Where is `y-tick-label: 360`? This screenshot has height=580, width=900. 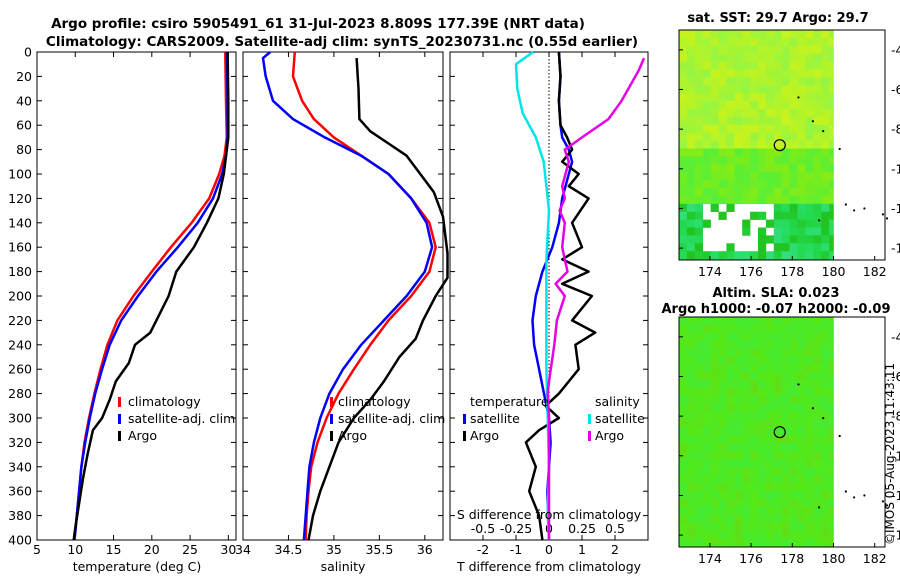 y-tick-label: 360 is located at coordinates (20, 491).